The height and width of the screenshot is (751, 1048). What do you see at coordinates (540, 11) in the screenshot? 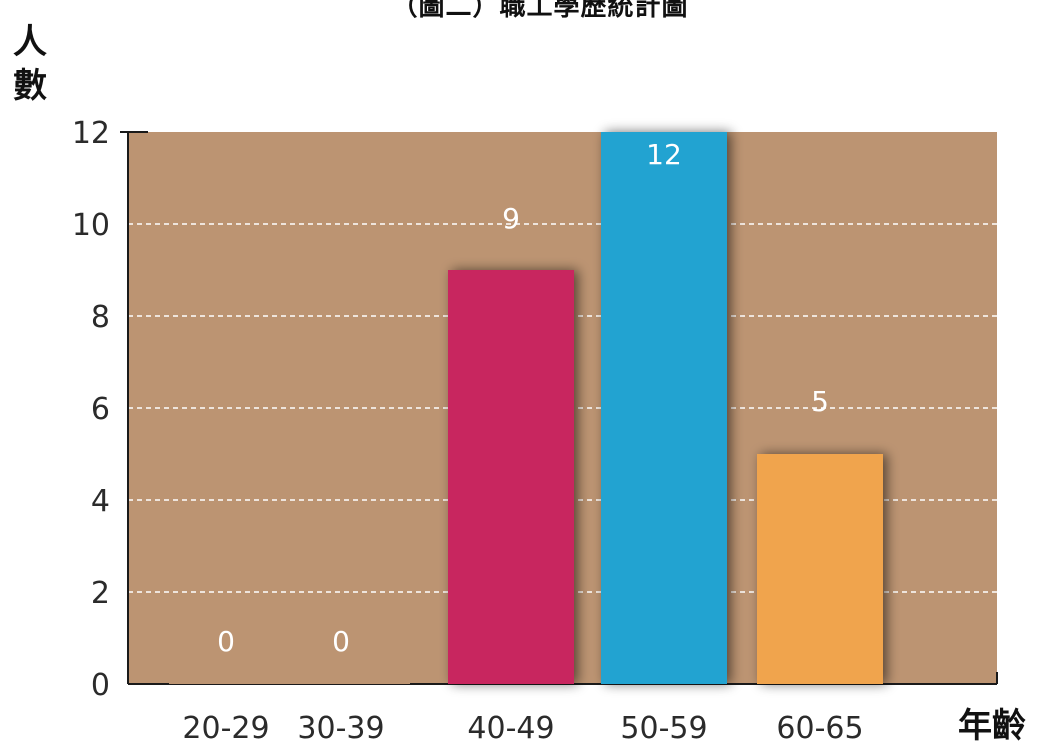
I see `chart-title: （圖二）職工學歷統計圖` at bounding box center [540, 11].